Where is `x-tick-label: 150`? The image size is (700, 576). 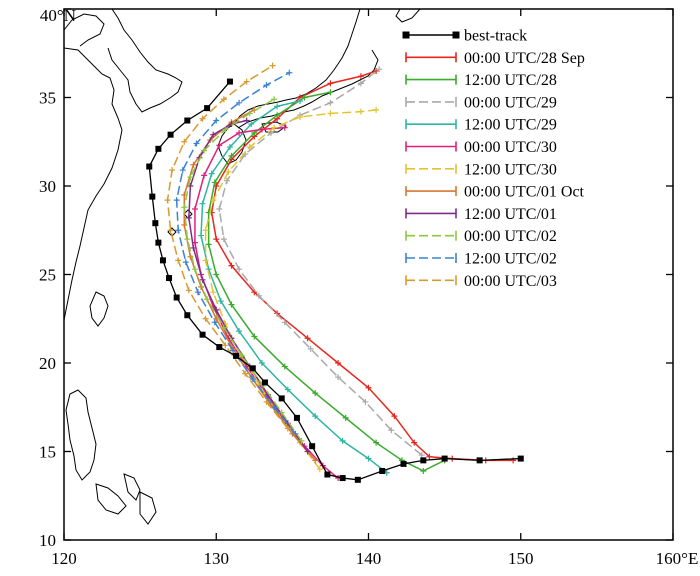
x-tick-label: 150 is located at coordinates (521, 558).